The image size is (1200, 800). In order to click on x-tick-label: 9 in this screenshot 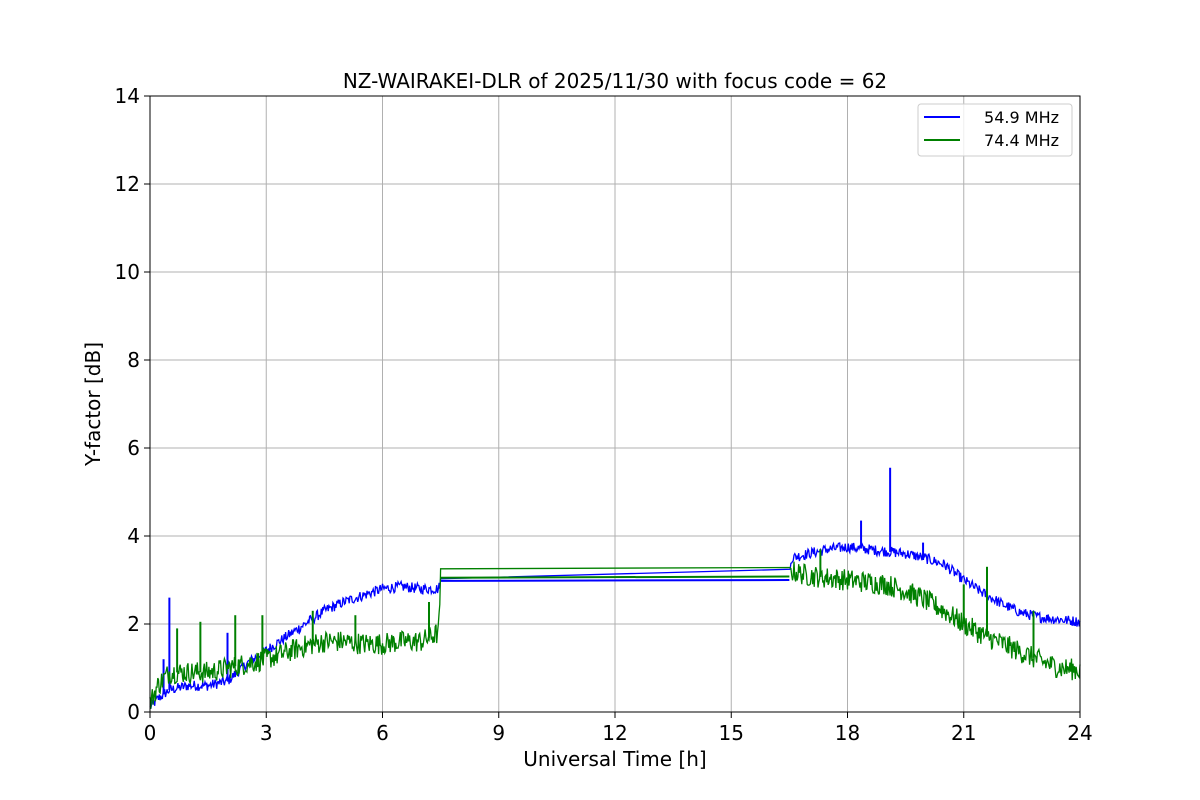, I will do `click(498, 733)`.